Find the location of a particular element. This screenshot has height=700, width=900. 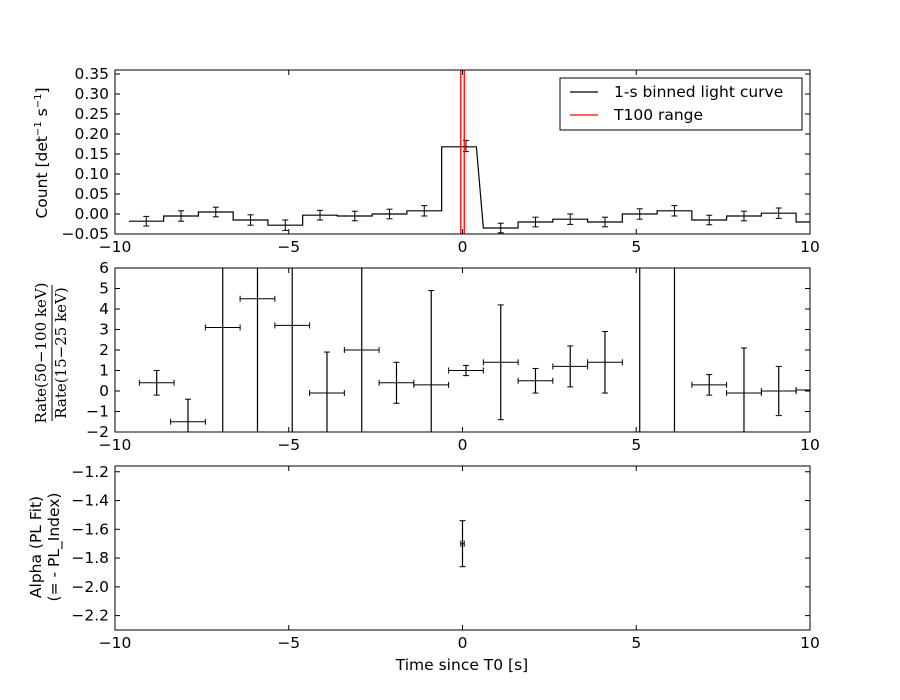

y-tick-label: 0.15 is located at coordinates (91, 154).